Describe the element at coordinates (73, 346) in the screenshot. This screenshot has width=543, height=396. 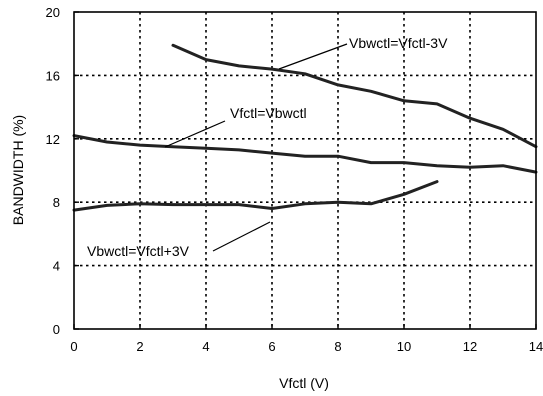
I see `x-tick-label: 0` at that location.